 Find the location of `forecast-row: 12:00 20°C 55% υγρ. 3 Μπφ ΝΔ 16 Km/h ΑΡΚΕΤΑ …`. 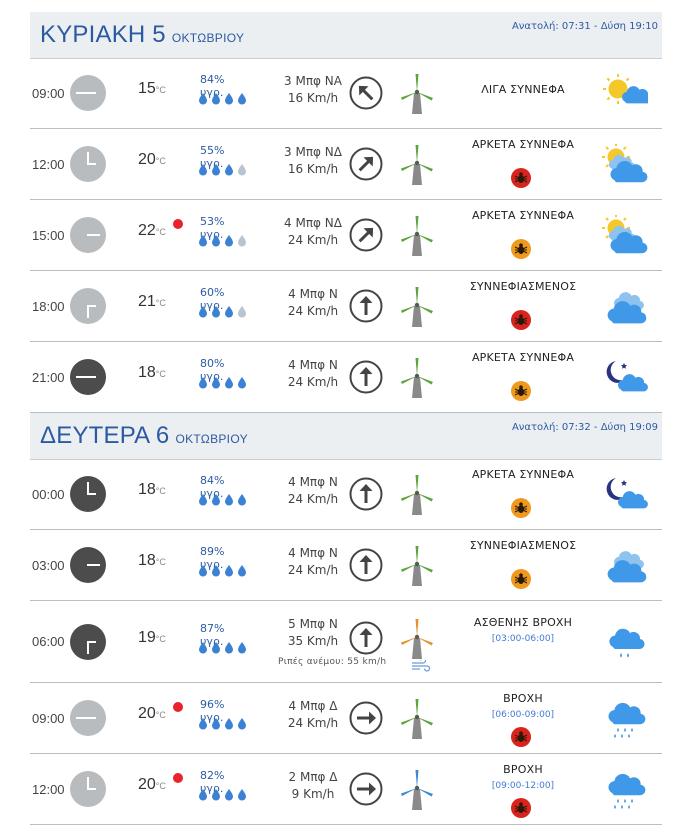

forecast-row: 12:00 20°C 55% υγρ. 3 Μπφ ΝΔ 16 Km/h ΑΡΚΕΤΑ … is located at coordinates (346, 164).